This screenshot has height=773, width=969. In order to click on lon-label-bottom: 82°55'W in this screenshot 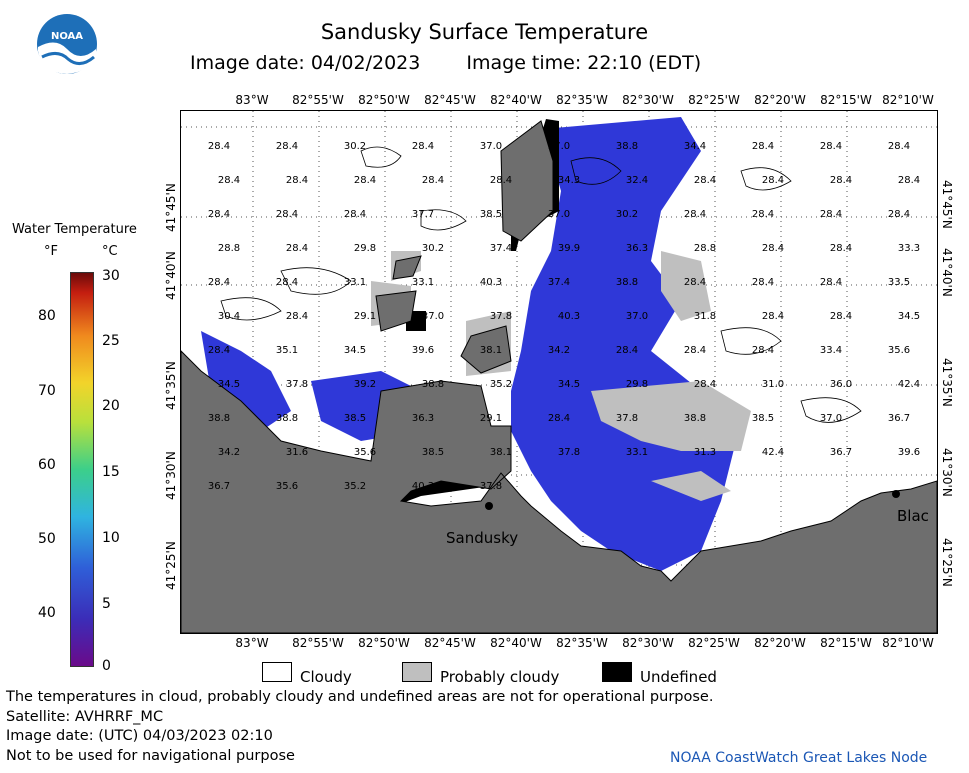, I will do `click(318, 643)`.